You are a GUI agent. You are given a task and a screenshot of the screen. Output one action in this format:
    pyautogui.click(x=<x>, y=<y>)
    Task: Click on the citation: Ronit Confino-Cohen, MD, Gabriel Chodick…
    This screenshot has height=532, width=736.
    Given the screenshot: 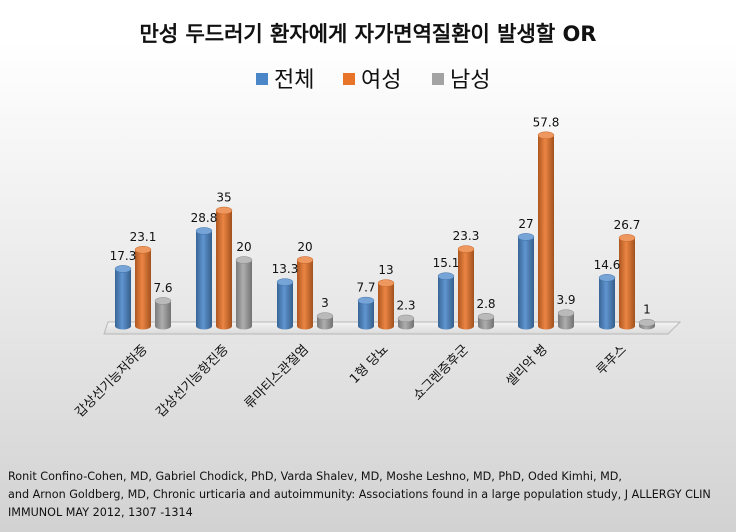 What is the action you would take?
    pyautogui.click(x=370, y=495)
    